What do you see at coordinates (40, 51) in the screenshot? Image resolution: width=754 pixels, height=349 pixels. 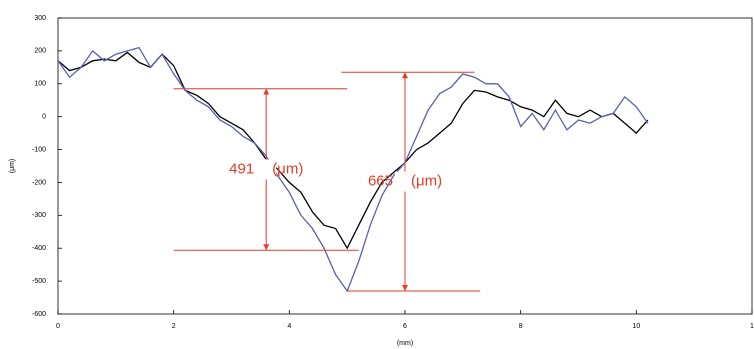 I see `y-tick-label: 200` at bounding box center [40, 51].